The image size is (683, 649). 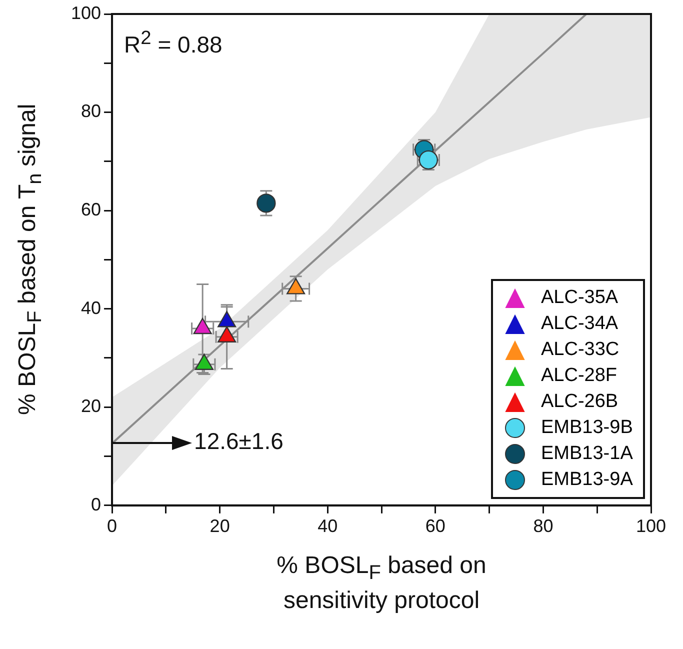 I want to click on legend-label: ALC-28F, so click(x=579, y=376).